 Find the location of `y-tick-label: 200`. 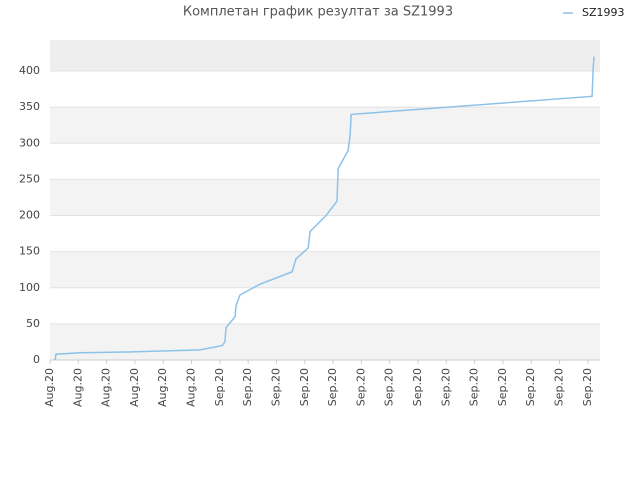

y-tick-label: 200 is located at coordinates (29, 215).